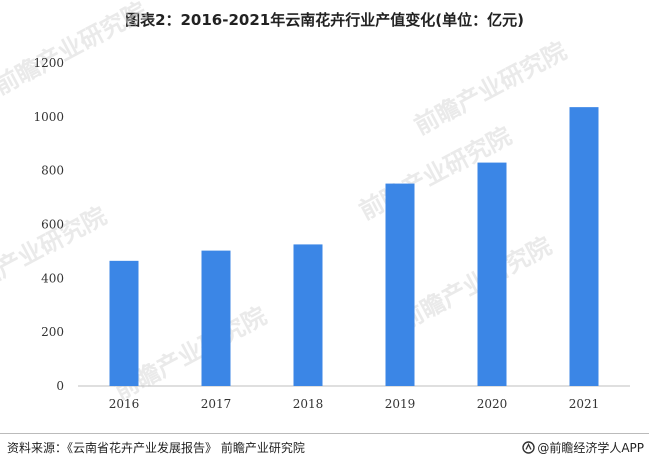 This screenshot has width=649, height=467. I want to click on bar-2019, so click(400, 284).